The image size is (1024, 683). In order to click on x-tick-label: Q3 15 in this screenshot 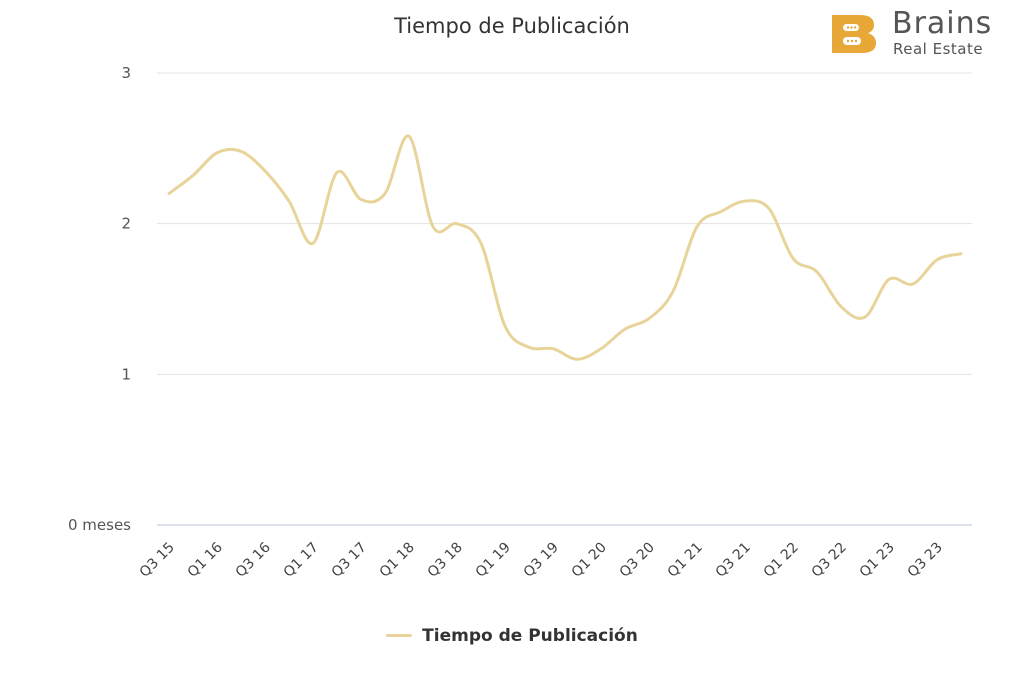, I will do `click(157, 560)`.